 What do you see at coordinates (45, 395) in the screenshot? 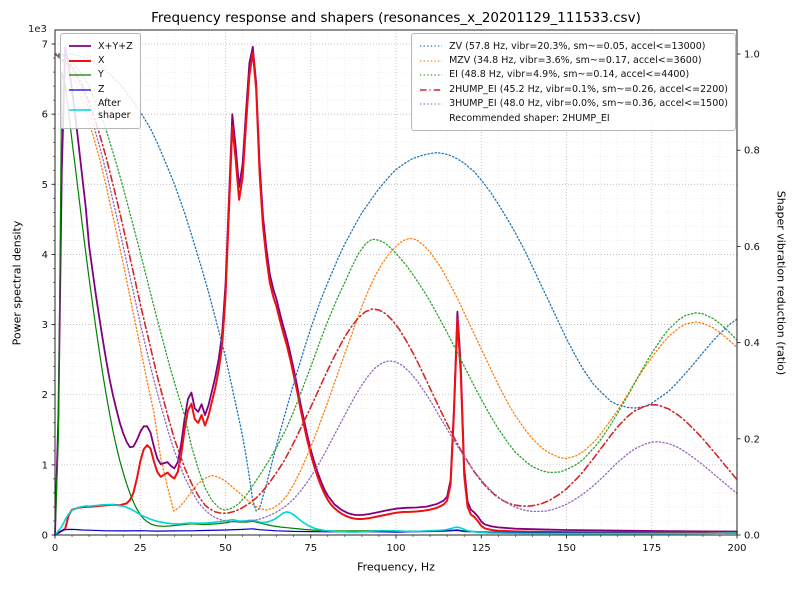
I see `y-left-tick-label: 2` at bounding box center [45, 395].